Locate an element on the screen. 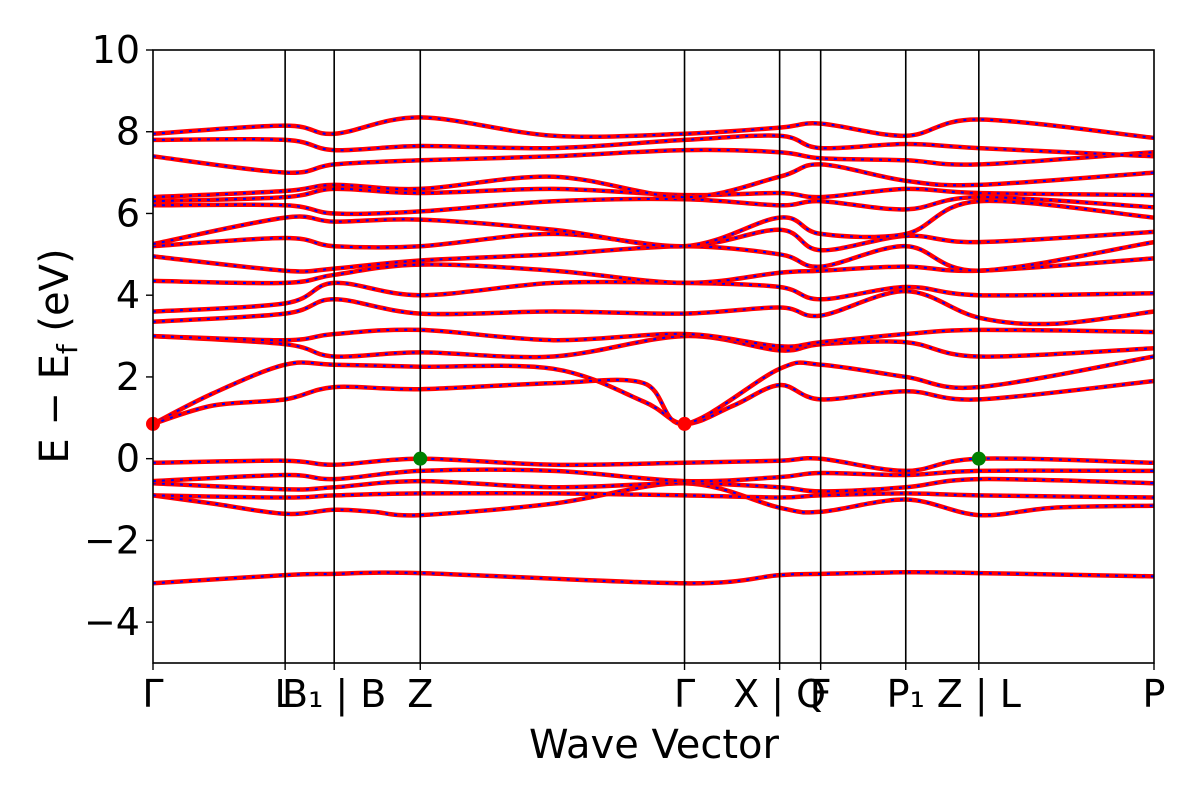  y-tick-label-7: 10 is located at coordinates (116, 50).